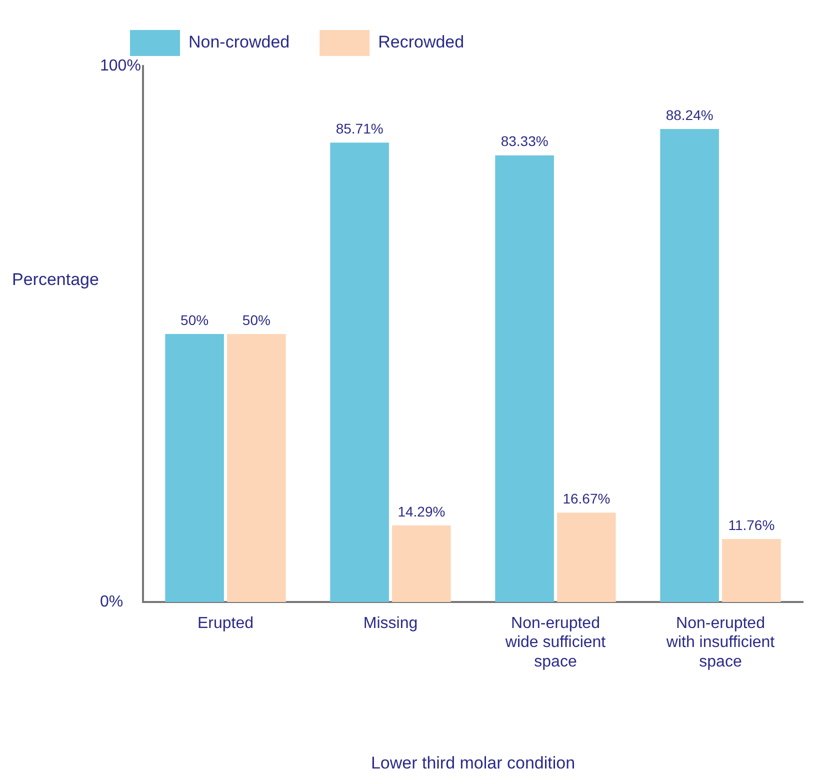  What do you see at coordinates (720, 642) in the screenshot?
I see `x-tick-label: Non-erupted with insufficient space` at bounding box center [720, 642].